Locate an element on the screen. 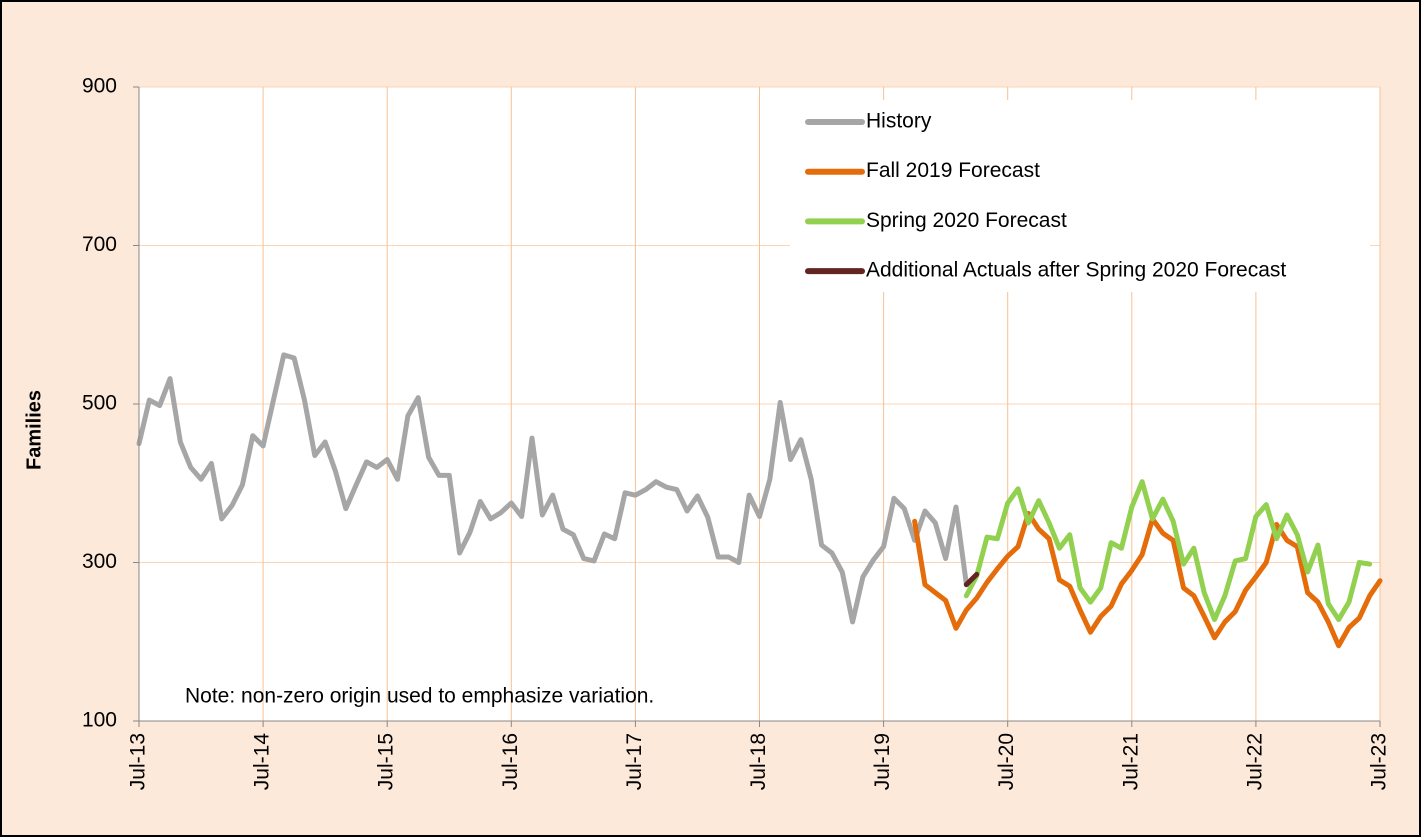  x-tick-label: Jul-14 is located at coordinates (262, 762).